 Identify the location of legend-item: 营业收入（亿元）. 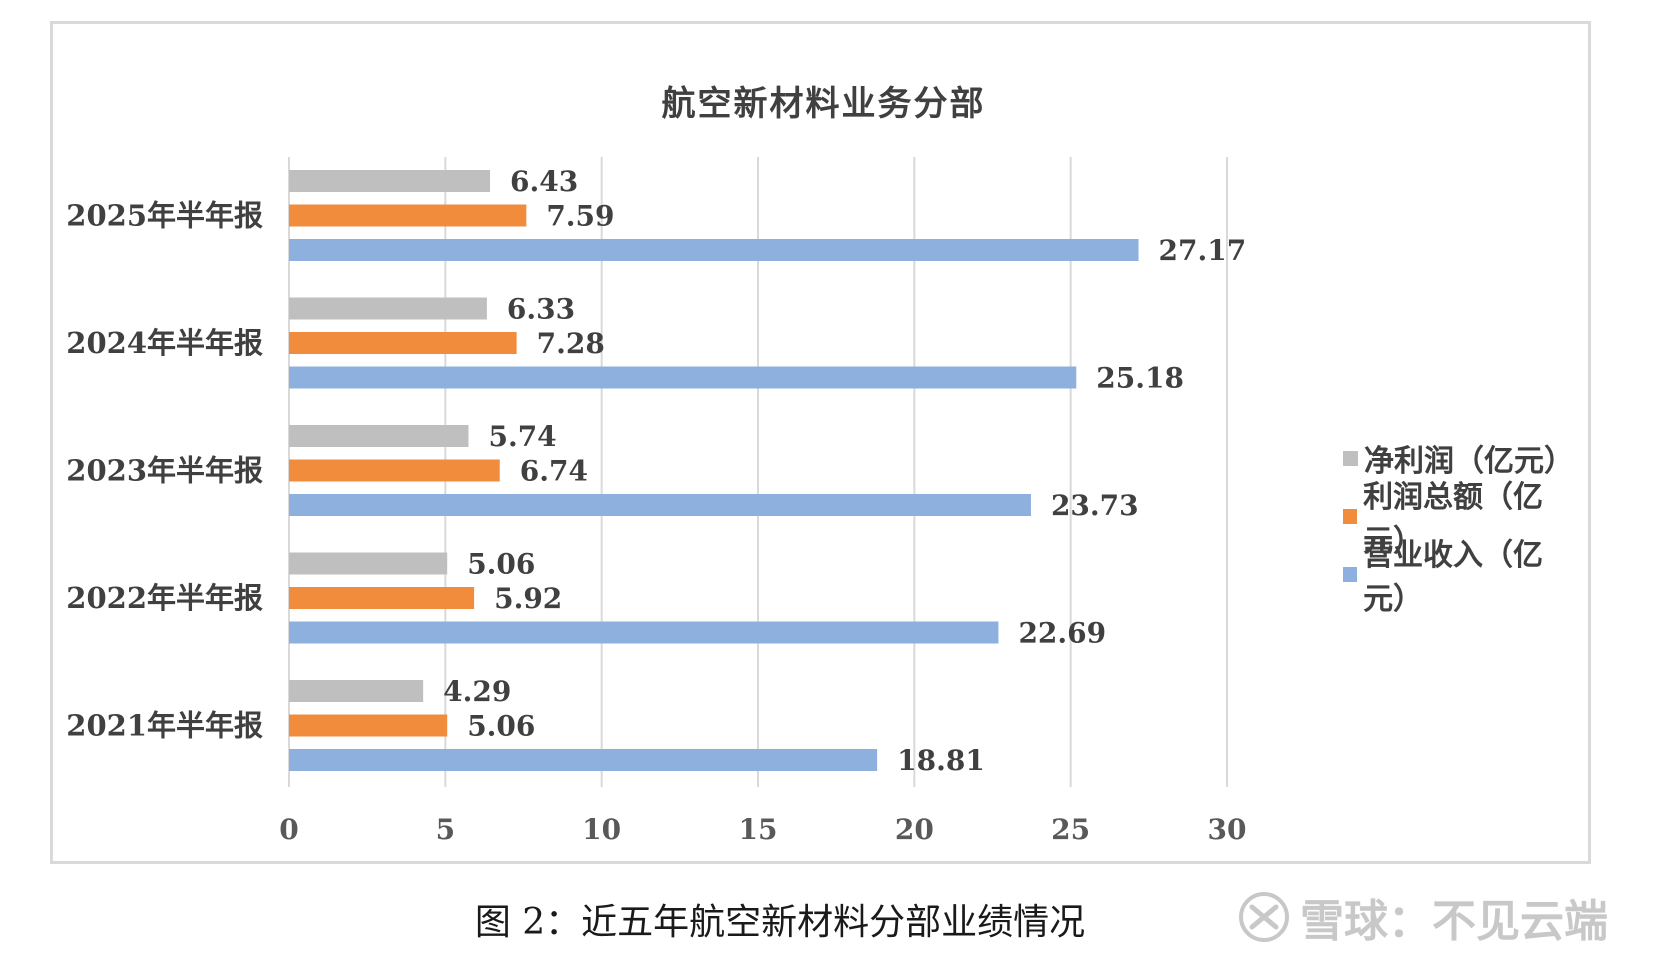
(1465, 577).